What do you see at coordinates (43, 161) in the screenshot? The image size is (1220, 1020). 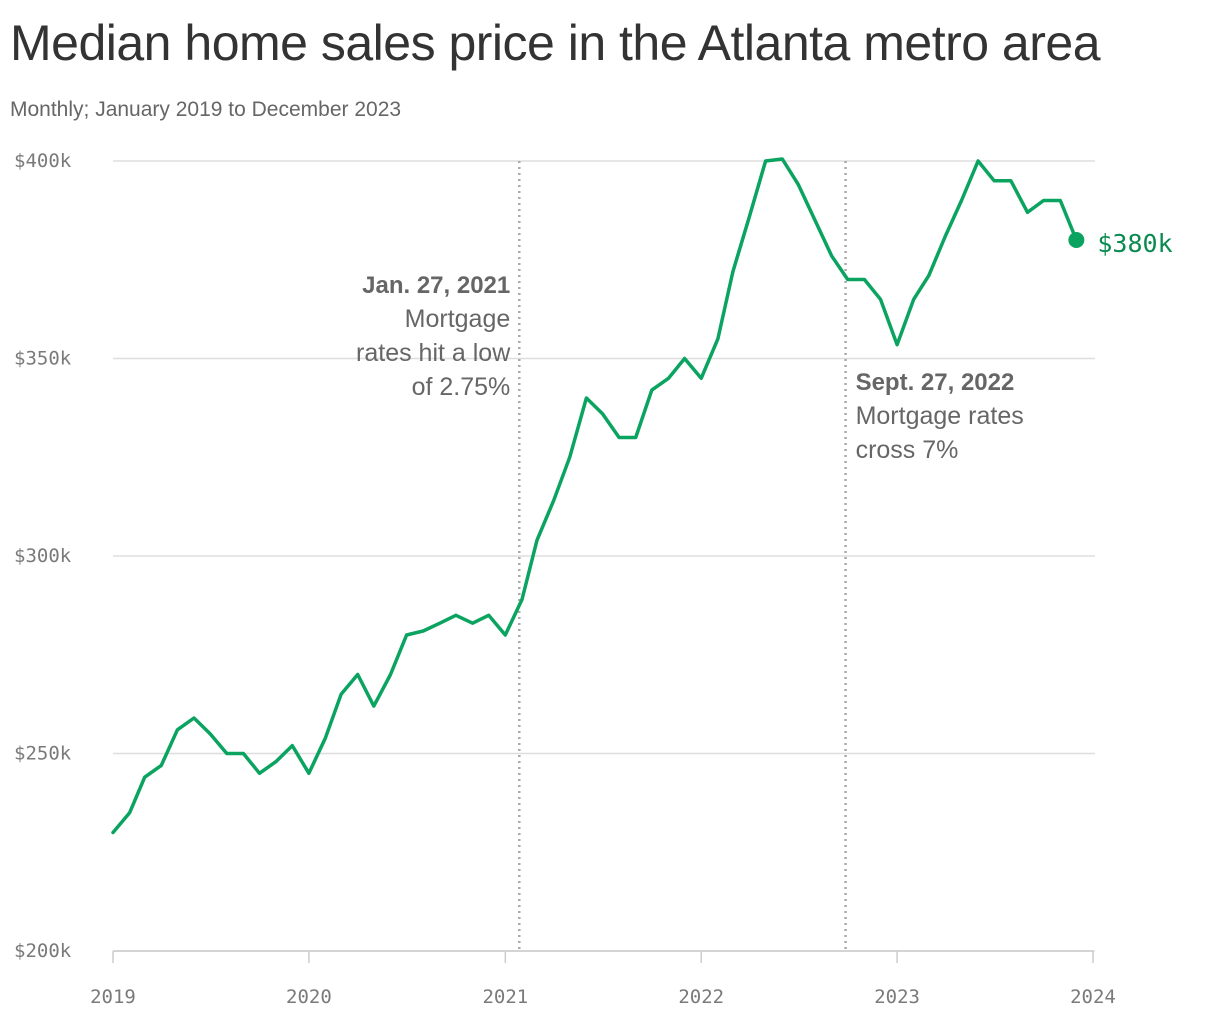 I see `y-tick-label: $400k` at bounding box center [43, 161].